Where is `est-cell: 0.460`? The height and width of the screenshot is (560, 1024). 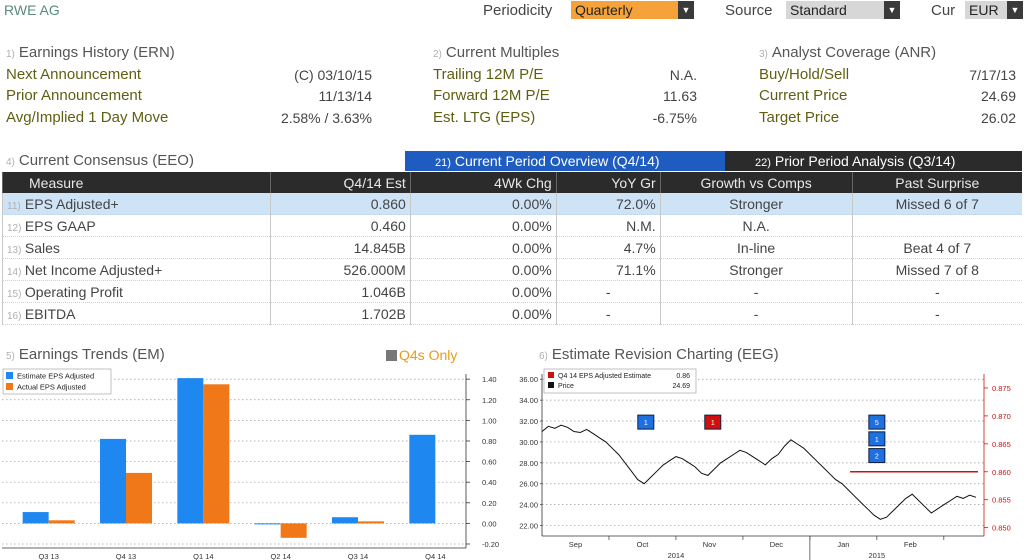 est-cell: 0.460 is located at coordinates (340, 225).